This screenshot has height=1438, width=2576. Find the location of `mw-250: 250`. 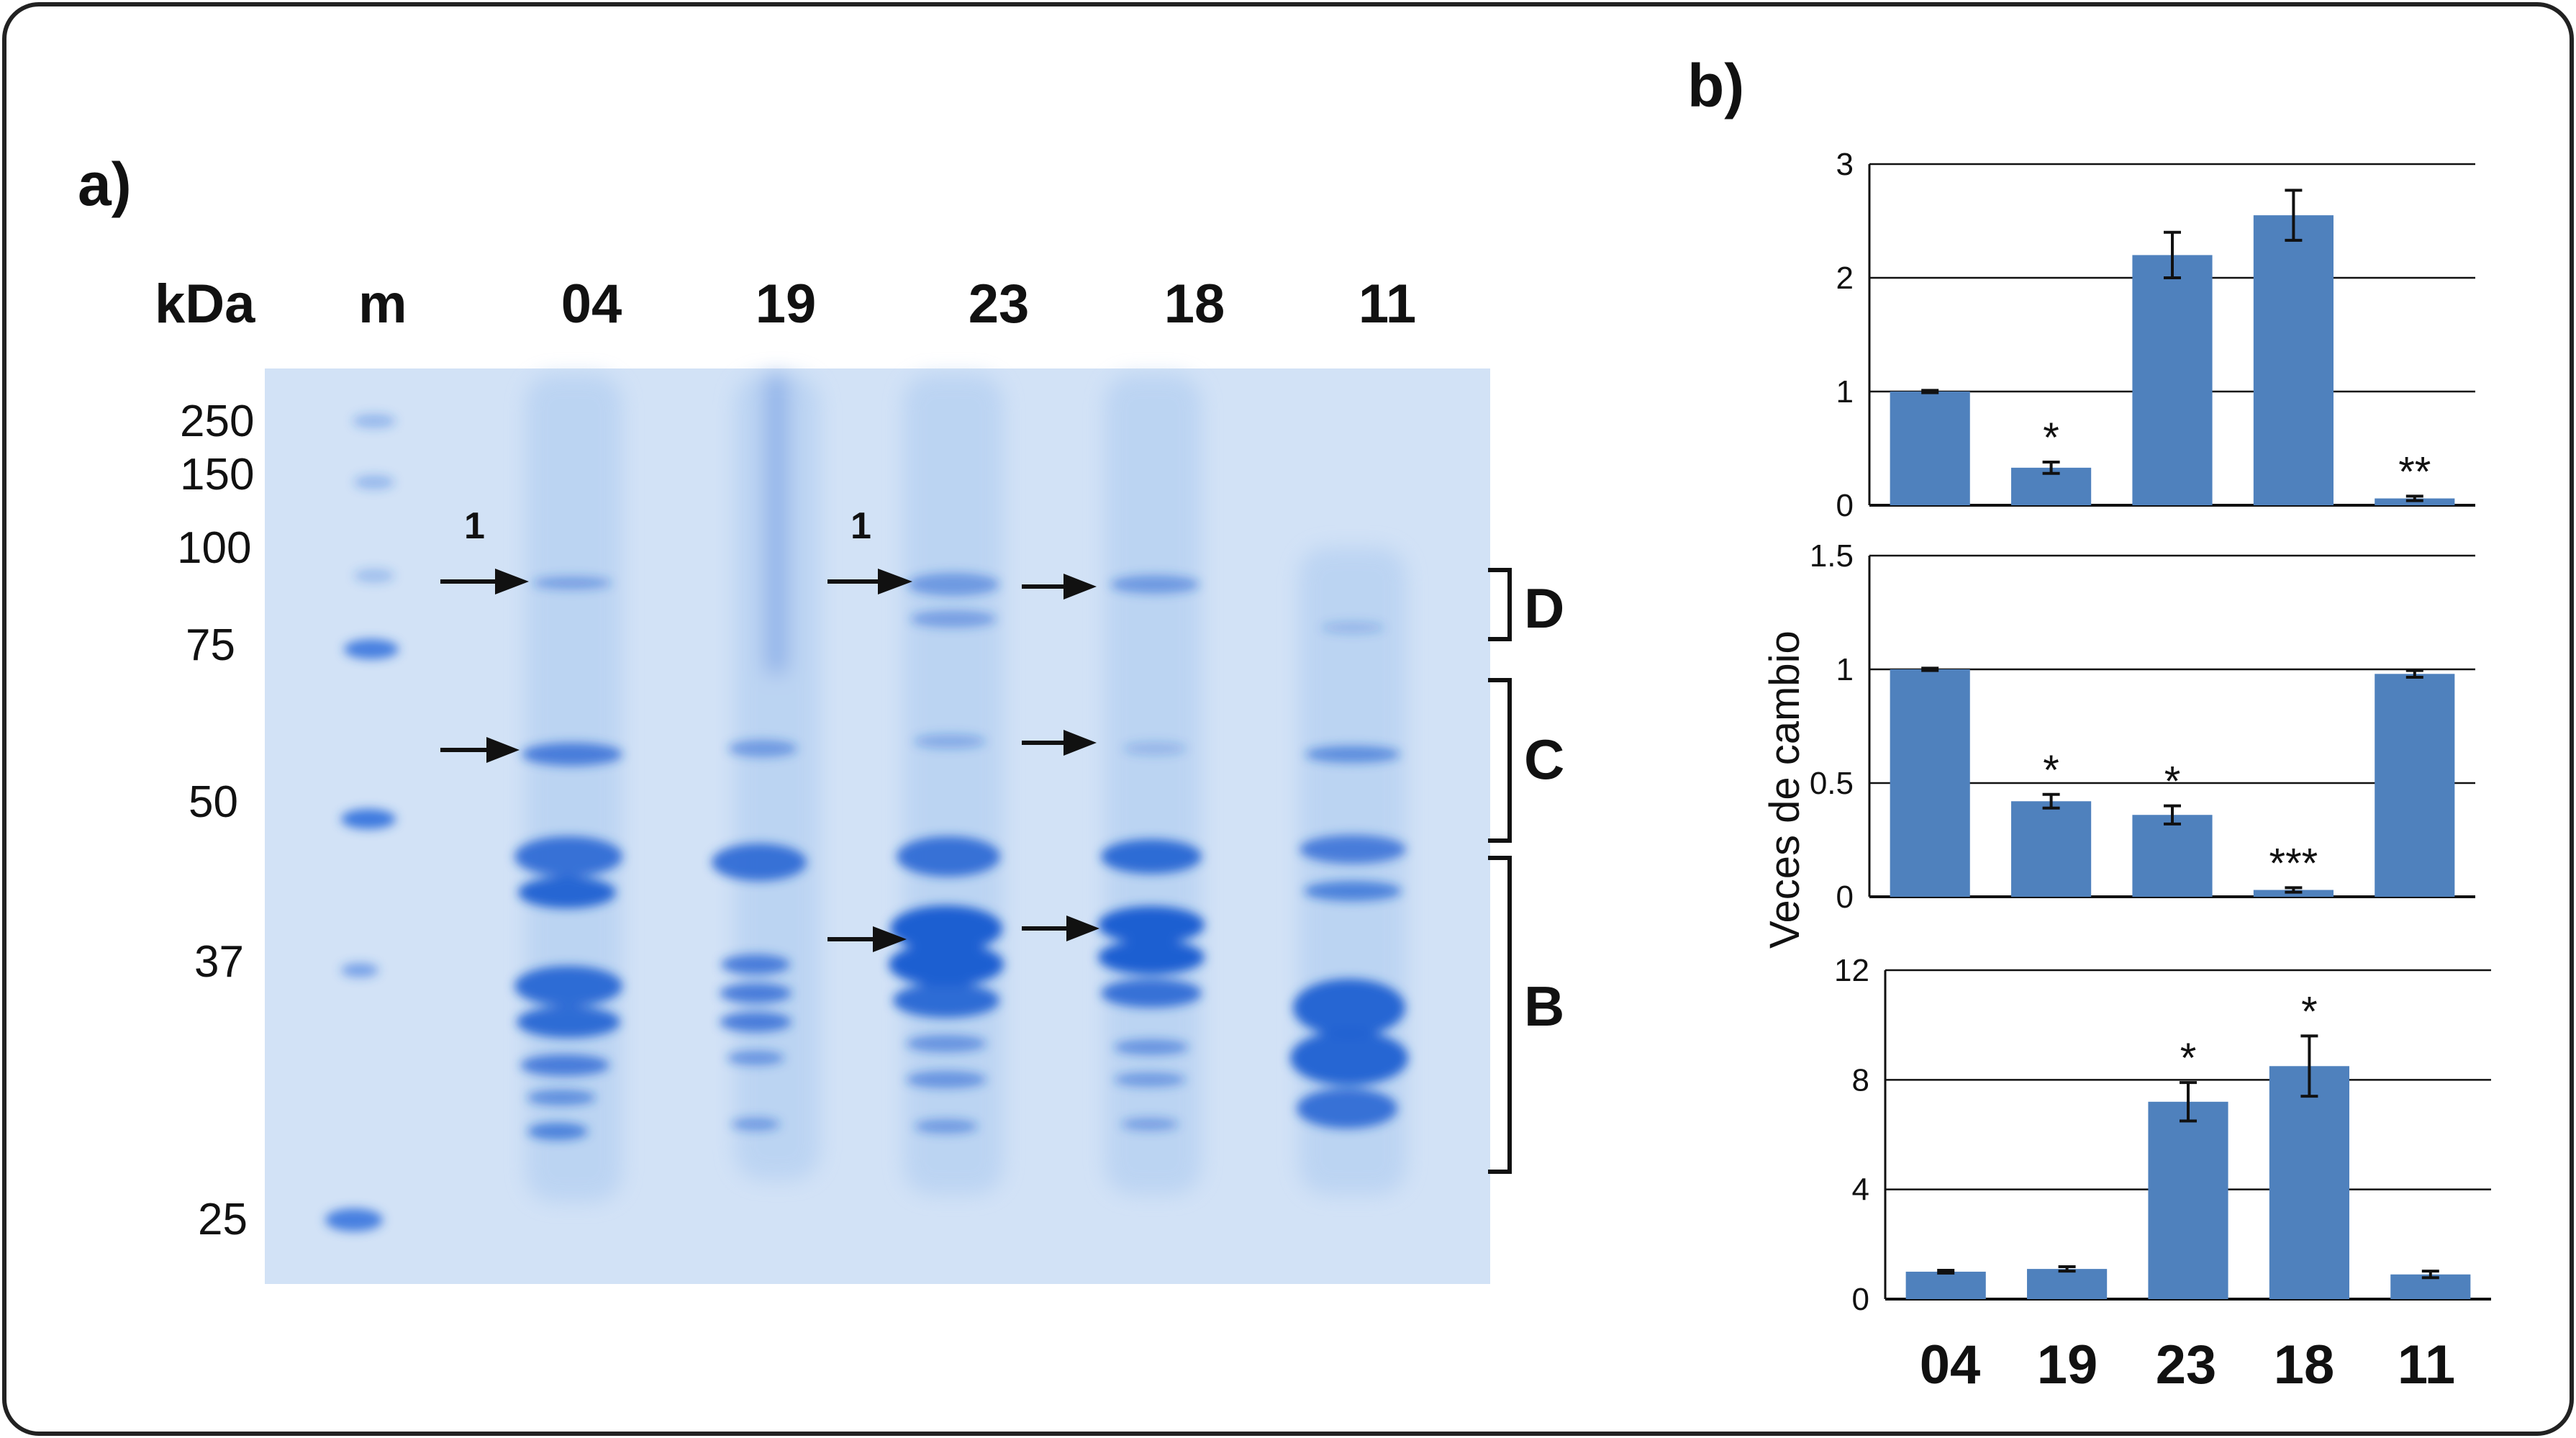

mw-250: 250 is located at coordinates (217, 421).